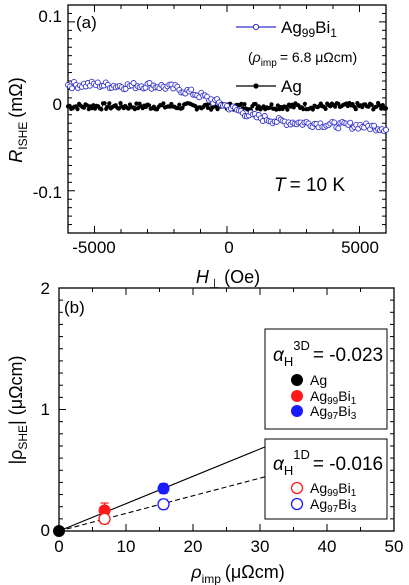 This screenshot has width=409, height=585. Describe the element at coordinates (256, 86) in the screenshot. I see `legend-ag-marker` at that location.